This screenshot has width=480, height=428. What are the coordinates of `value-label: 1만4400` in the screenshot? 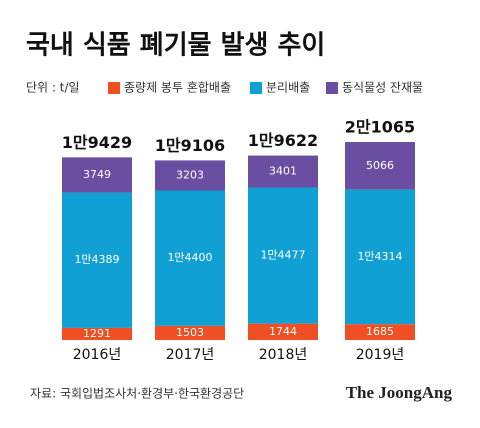 It's located at (189, 257).